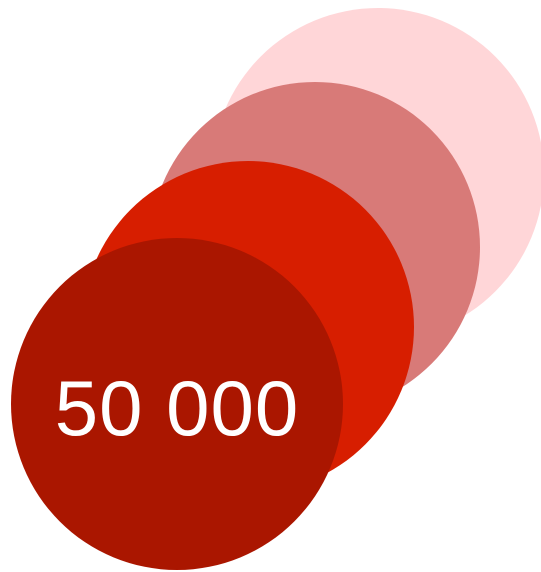 The image size is (541, 572). What do you see at coordinates (177, 407) in the screenshot?
I see `value-label: 50 000` at bounding box center [177, 407].